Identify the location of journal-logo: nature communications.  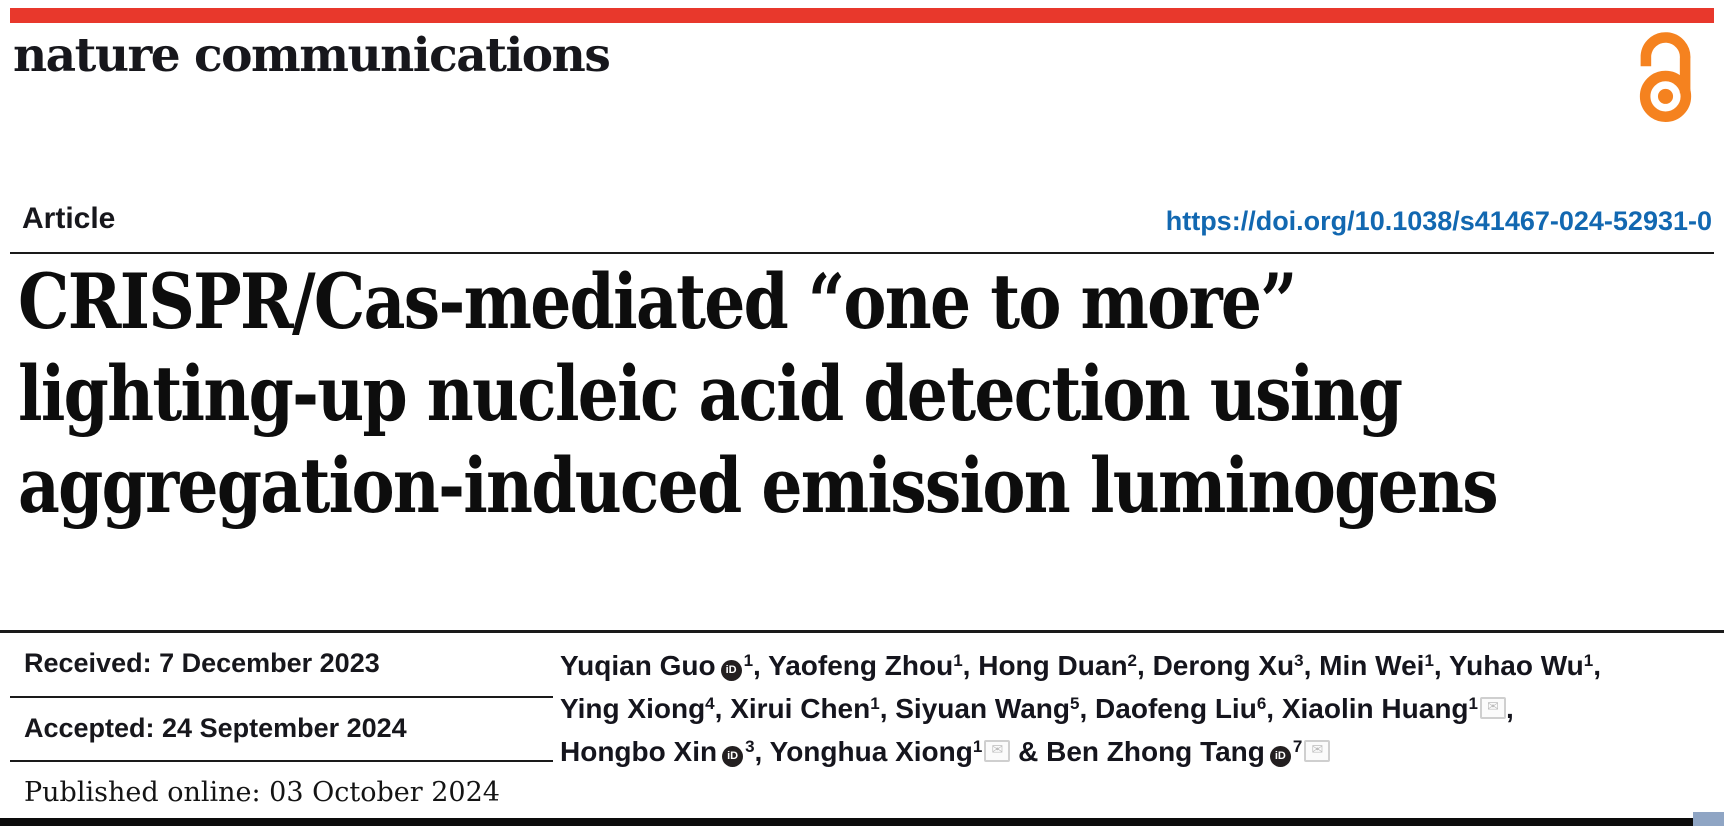
(312, 55).